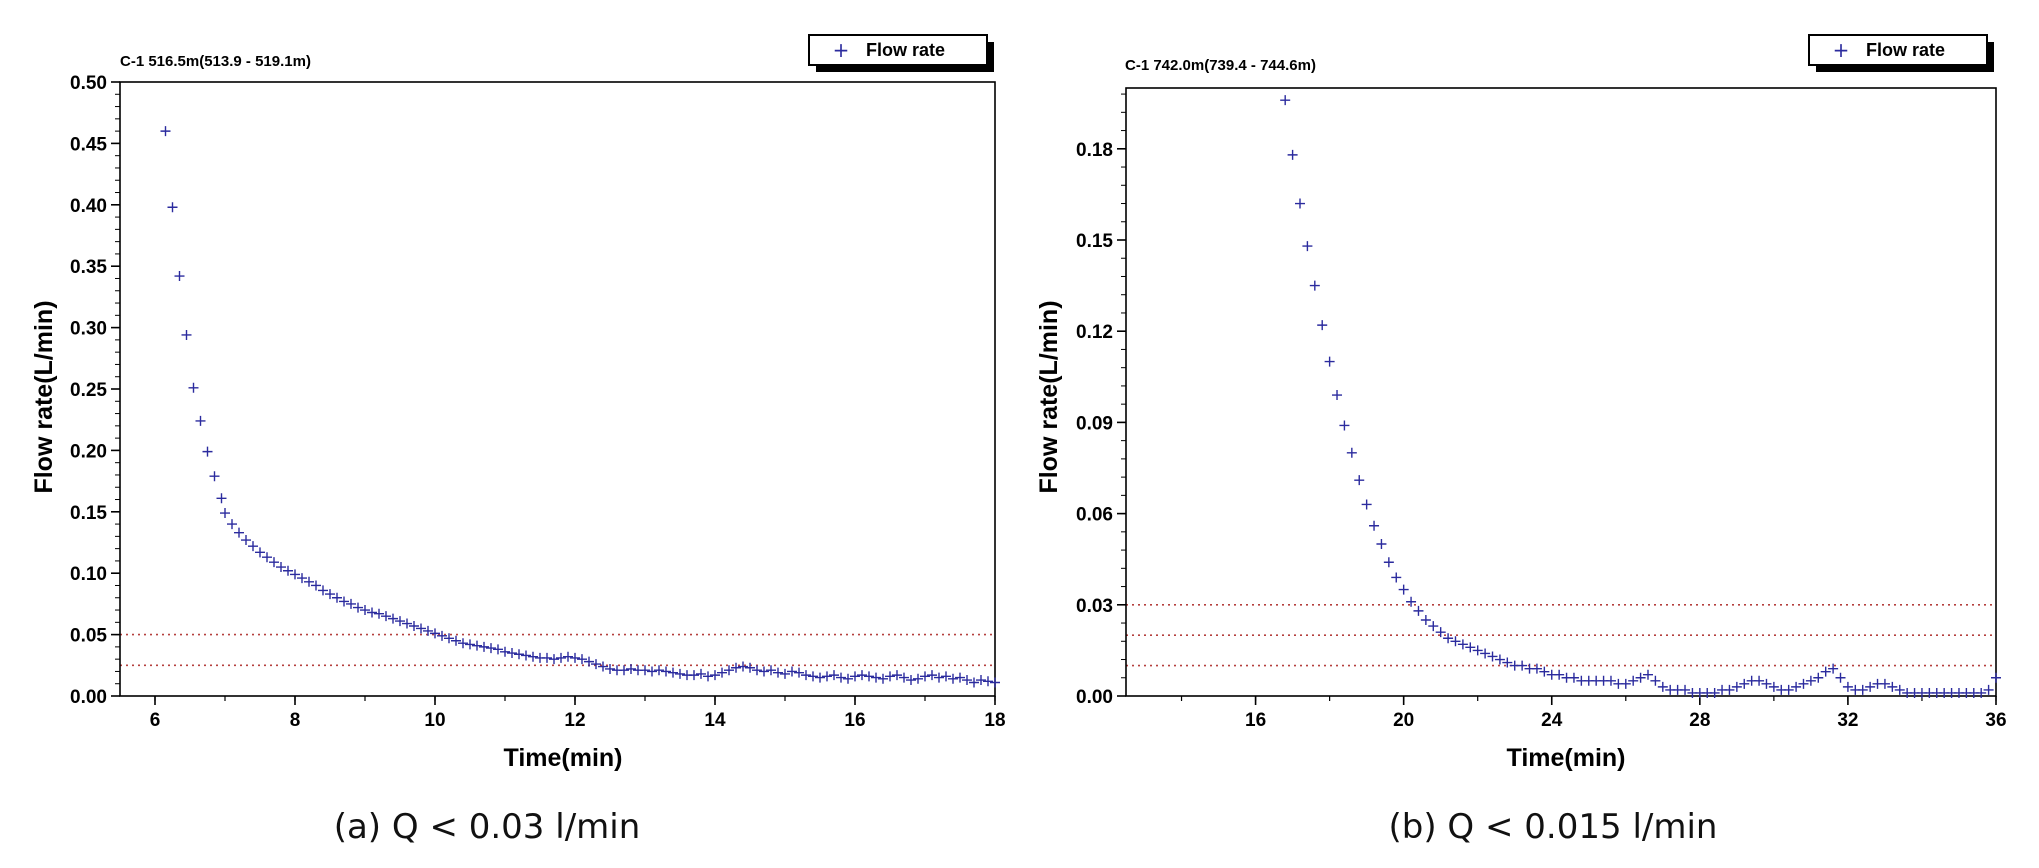 This screenshot has height=868, width=2039. I want to click on panel-a-legend-box, so click(898, 50).